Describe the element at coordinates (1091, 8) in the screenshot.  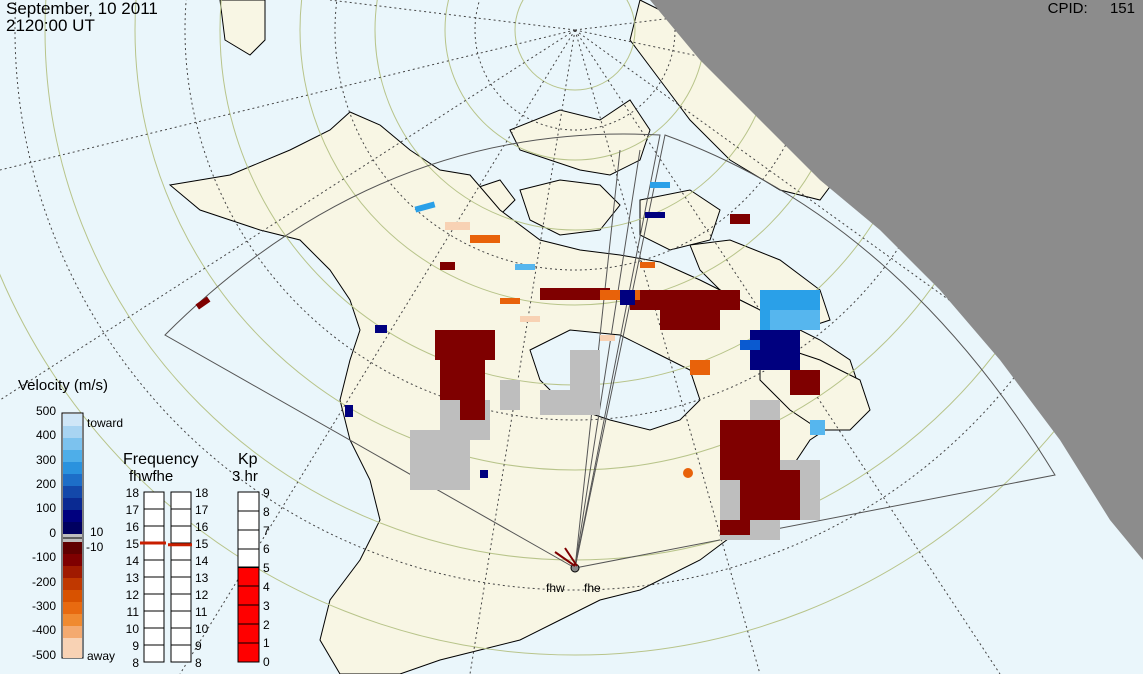
I see `cpid-readout: CPID: 151` at that location.